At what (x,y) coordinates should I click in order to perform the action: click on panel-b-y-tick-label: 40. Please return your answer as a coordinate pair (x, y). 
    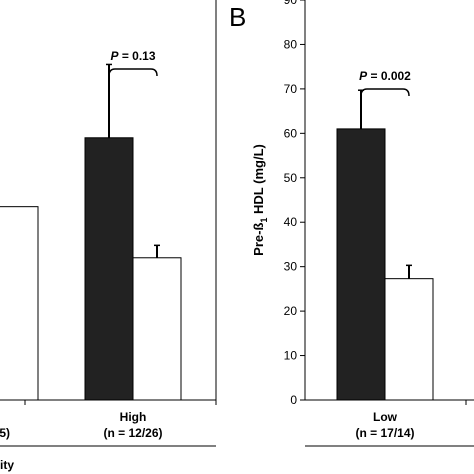
    Looking at the image, I should click on (291, 222).